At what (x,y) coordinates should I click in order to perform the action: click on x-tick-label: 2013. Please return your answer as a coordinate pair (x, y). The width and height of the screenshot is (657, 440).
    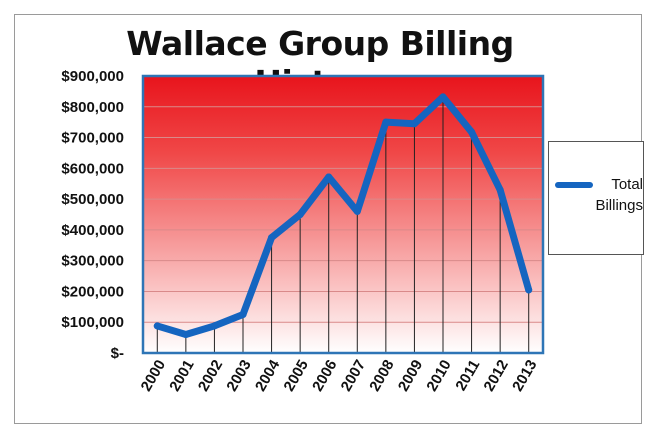
    Looking at the image, I should click on (524, 375).